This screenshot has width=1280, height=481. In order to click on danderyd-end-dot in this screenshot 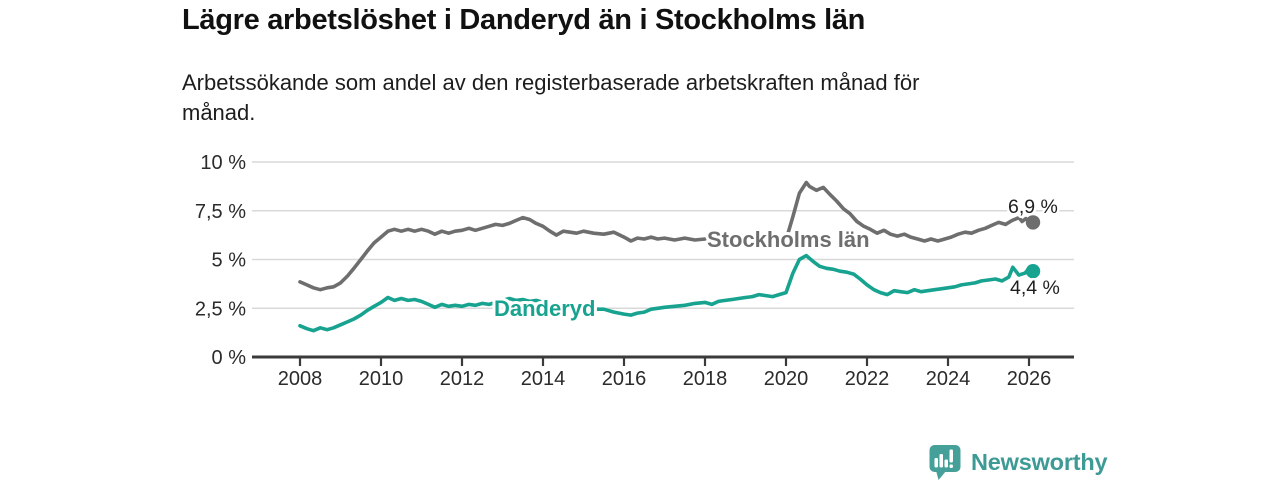, I will do `click(1033, 271)`.